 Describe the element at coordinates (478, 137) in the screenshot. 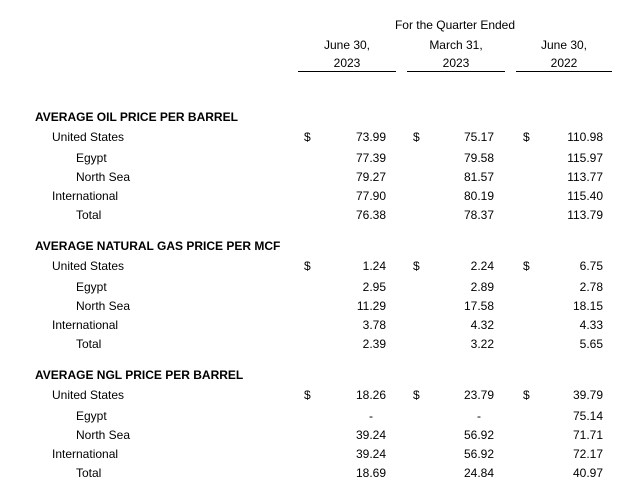

I see `table-cell-value: 75.17` at that location.